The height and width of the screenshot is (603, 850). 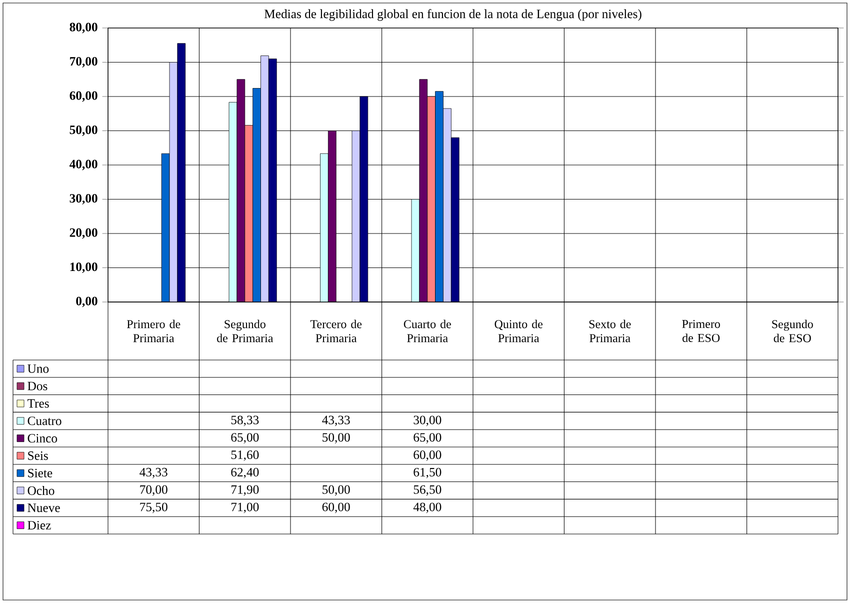 What do you see at coordinates (84, 96) in the screenshot?
I see `y-tick-label: 60,00` at bounding box center [84, 96].